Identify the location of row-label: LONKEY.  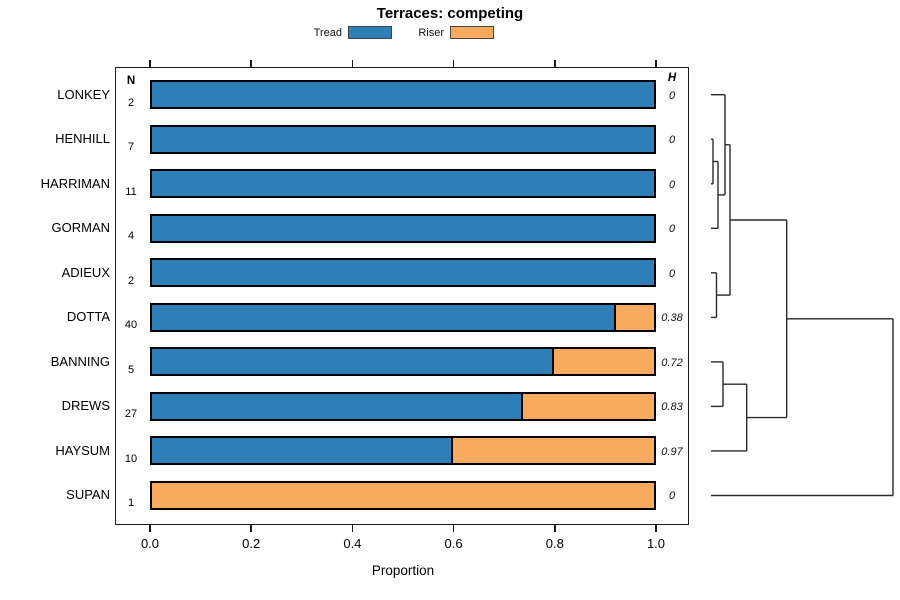
(83, 94).